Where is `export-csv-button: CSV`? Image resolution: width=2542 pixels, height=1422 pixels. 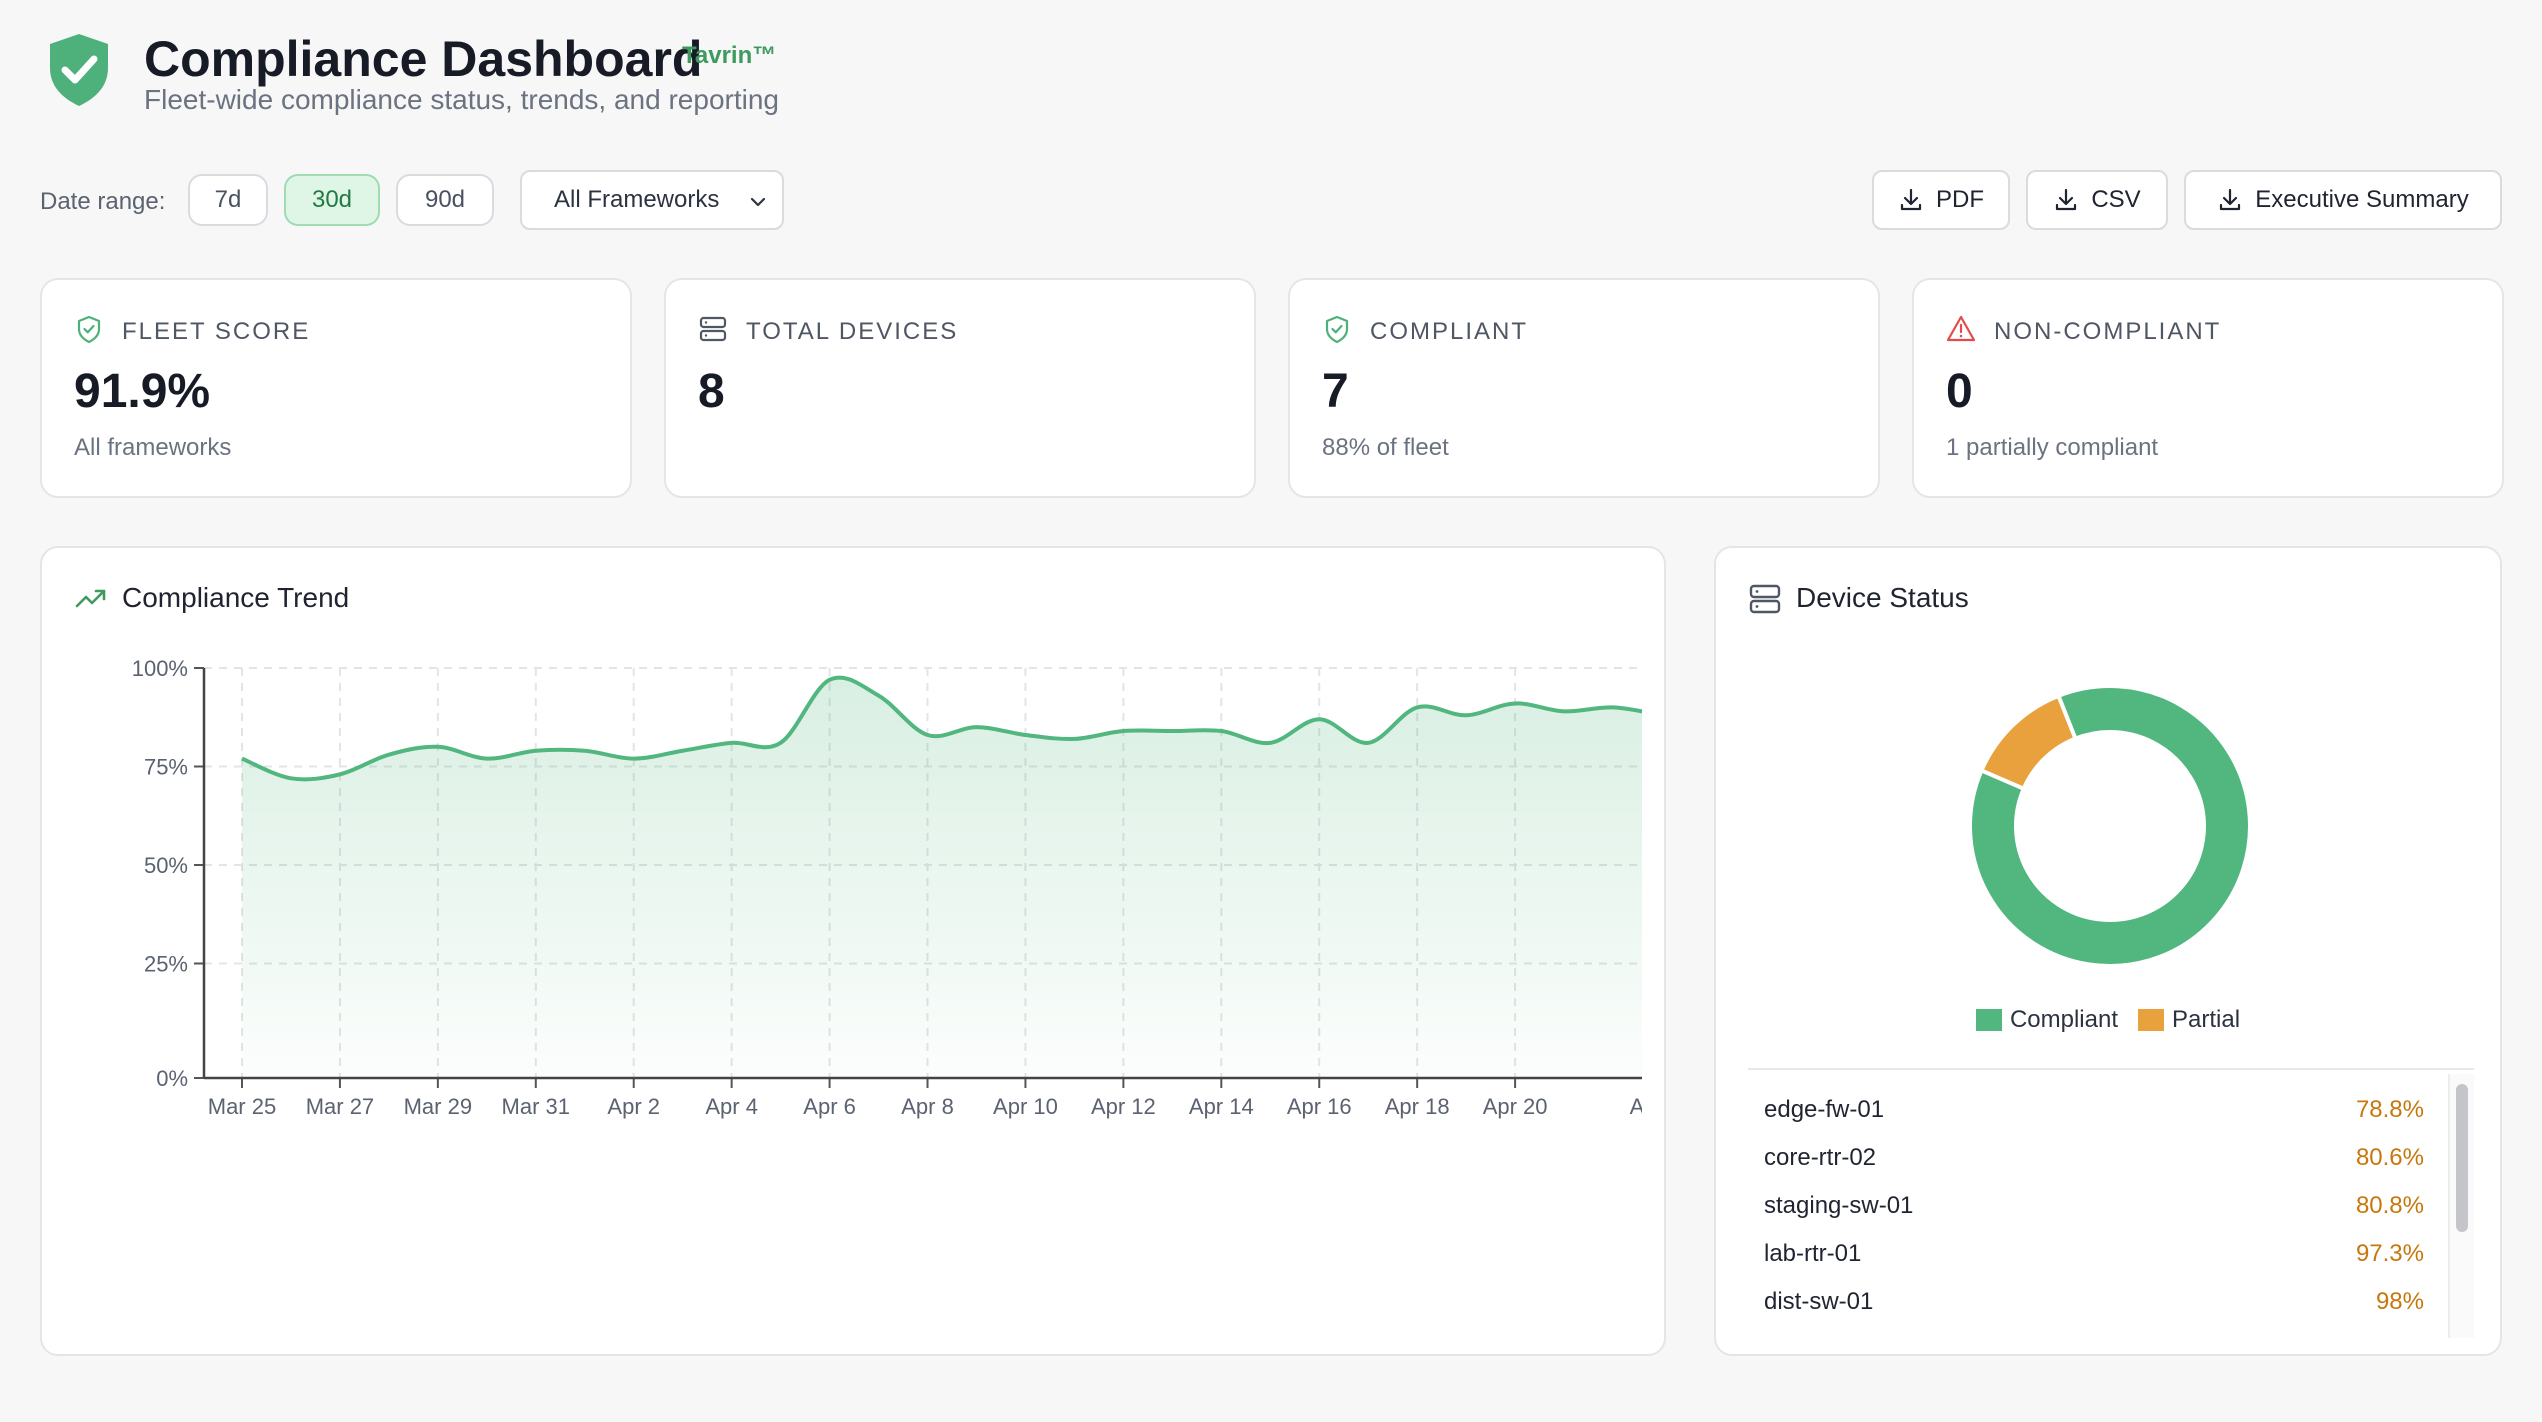
export-csv-button: CSV is located at coordinates (2097, 200).